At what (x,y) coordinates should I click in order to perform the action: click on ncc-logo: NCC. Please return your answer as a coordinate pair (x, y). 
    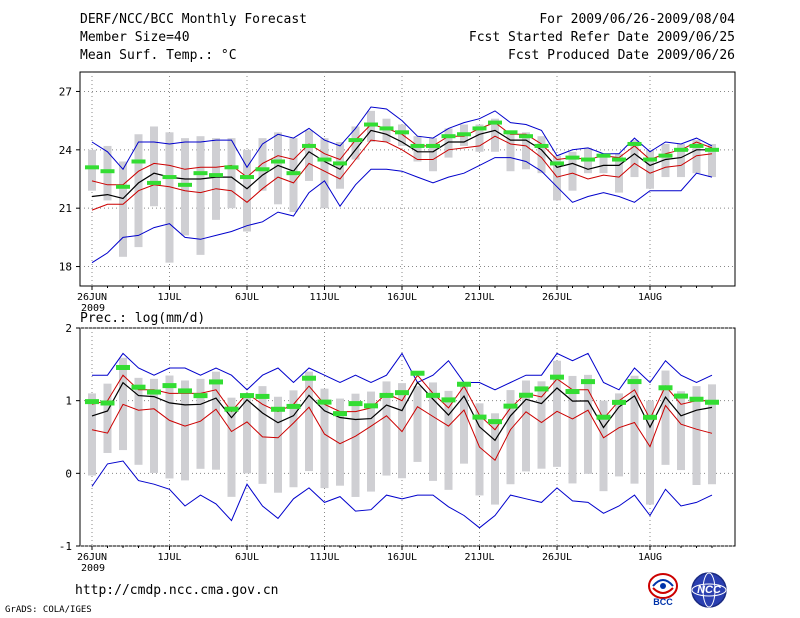
    Looking at the image, I should click on (709, 590).